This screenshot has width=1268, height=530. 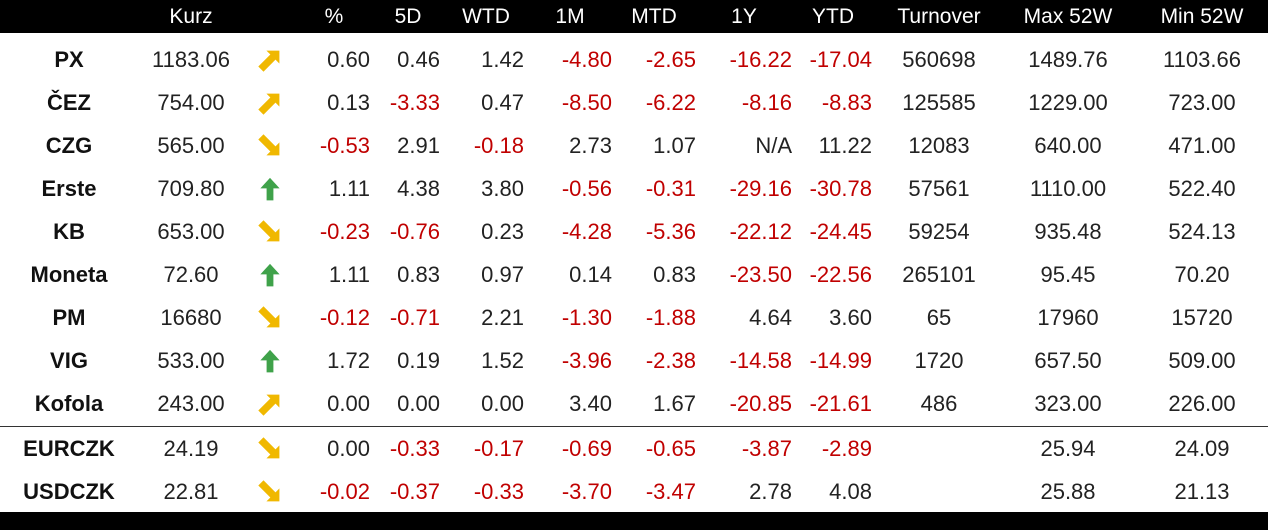 I want to click on cell-turnover: 560698, so click(x=939, y=59).